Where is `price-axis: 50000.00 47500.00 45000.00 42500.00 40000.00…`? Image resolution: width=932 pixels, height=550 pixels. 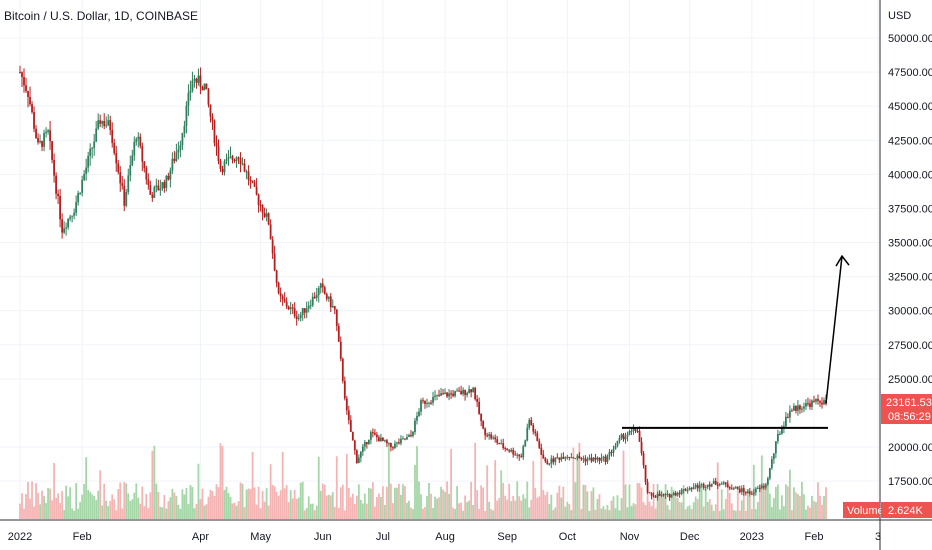 price-axis: 50000.00 47500.00 45000.00 42500.00 40000.00… is located at coordinates (910, 260).